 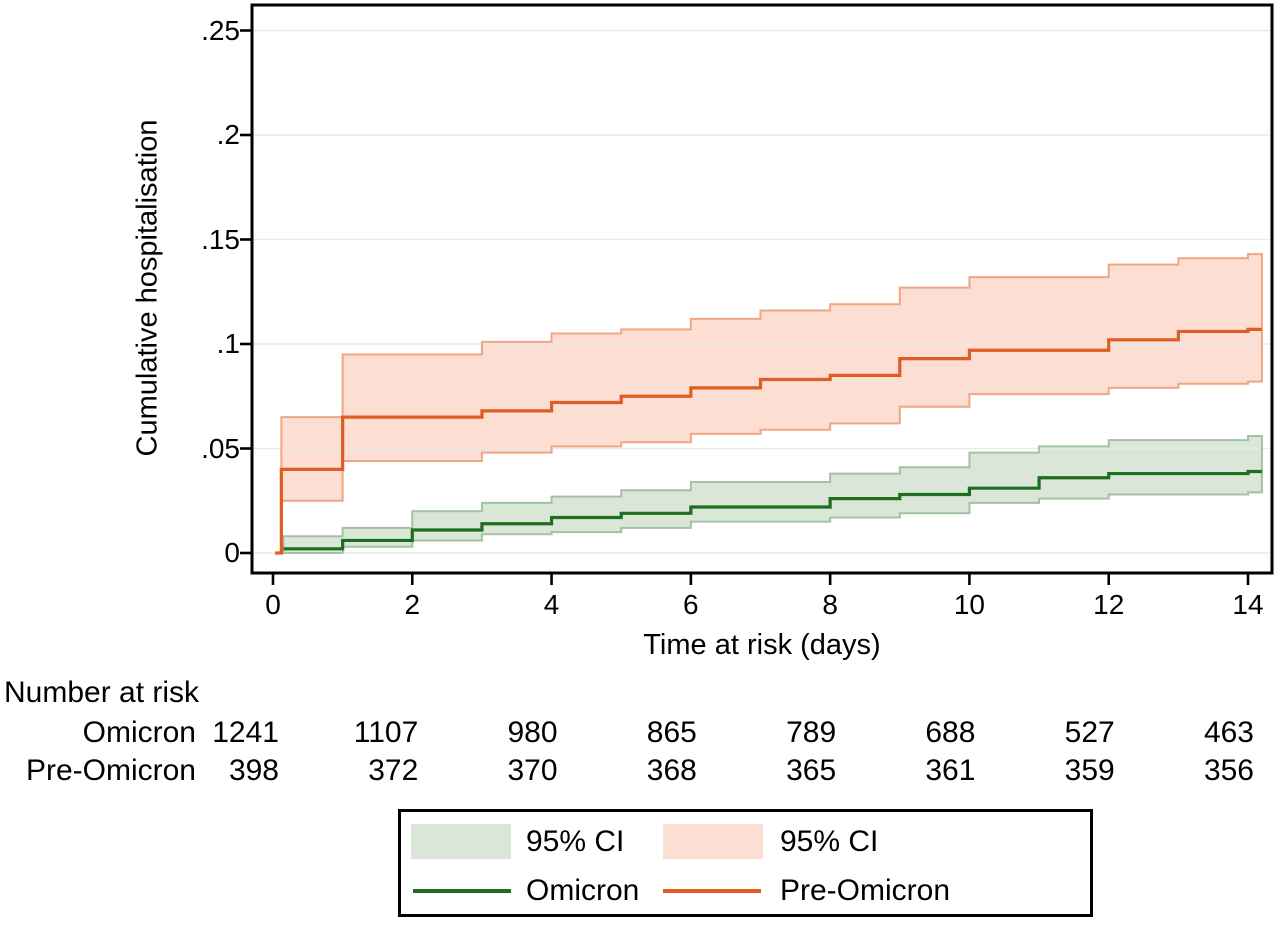 I want to click on risk-value-omicron: 1241, so click(x=245, y=732).